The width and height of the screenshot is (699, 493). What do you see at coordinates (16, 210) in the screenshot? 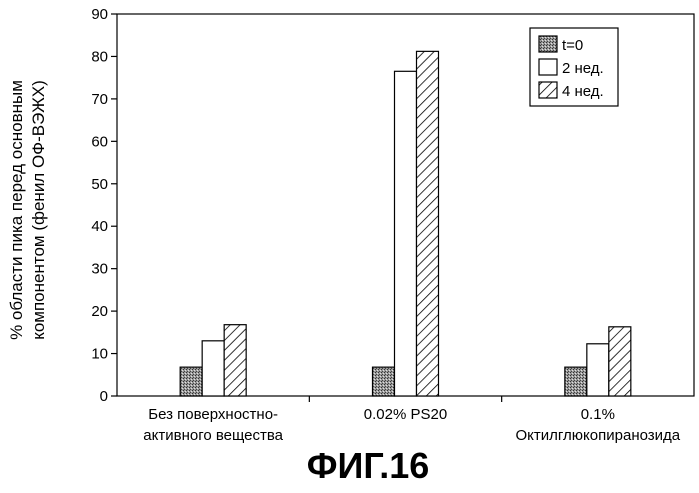
I see `y-axis-label-line-1: % области пика перед основным` at bounding box center [16, 210].